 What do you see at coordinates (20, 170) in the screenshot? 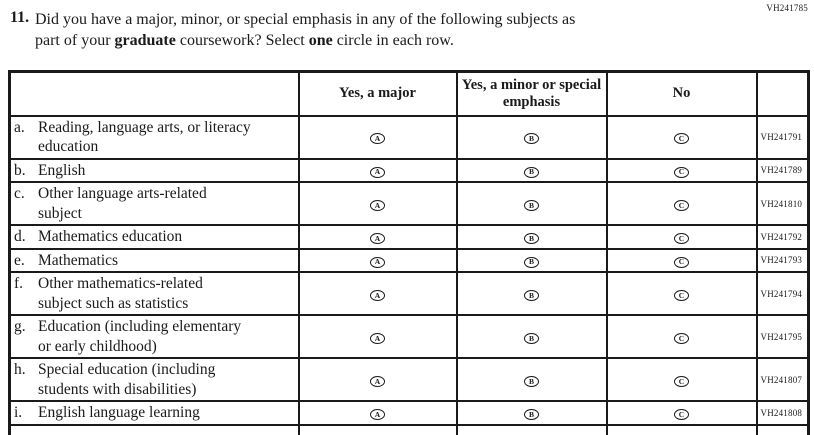
I see `row-letter: b.` at bounding box center [20, 170].